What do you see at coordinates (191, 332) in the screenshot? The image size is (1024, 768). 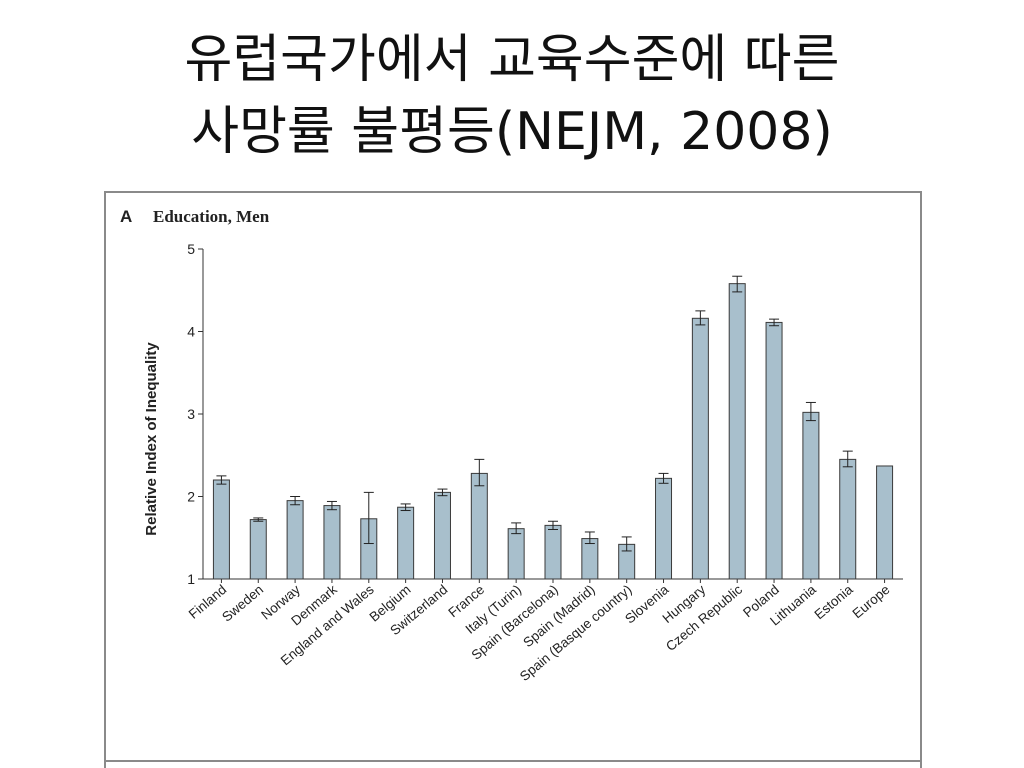 I see `y-tick-label: 4` at bounding box center [191, 332].